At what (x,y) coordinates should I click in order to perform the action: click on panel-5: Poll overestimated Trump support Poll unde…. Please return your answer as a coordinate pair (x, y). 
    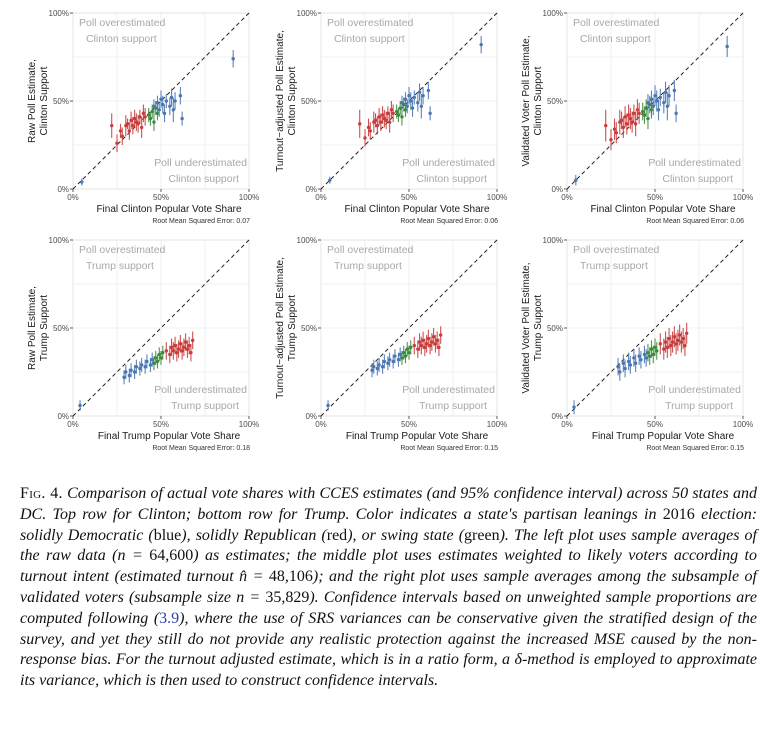
    Looking at the image, I should click on (391, 344).